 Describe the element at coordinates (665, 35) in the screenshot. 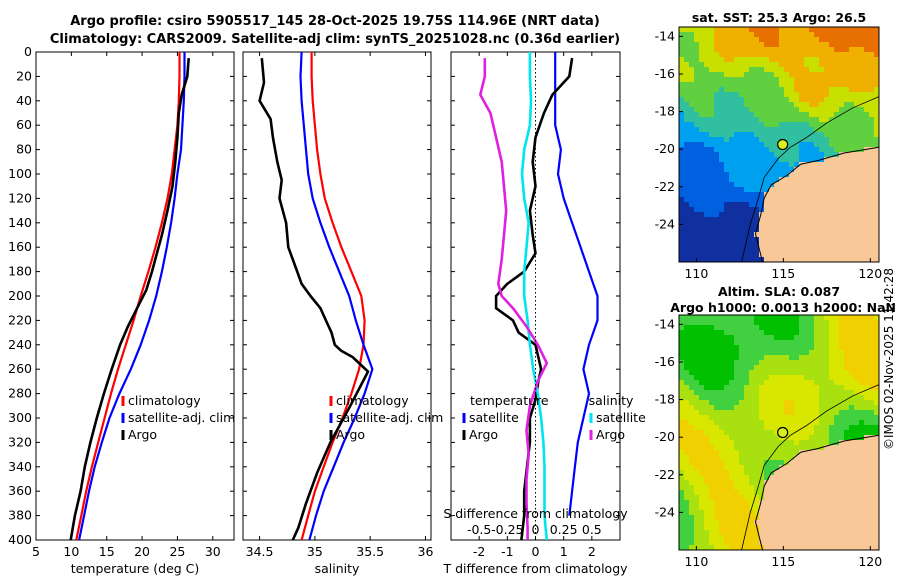

I see `sst_map-ytick-label: -14` at that location.